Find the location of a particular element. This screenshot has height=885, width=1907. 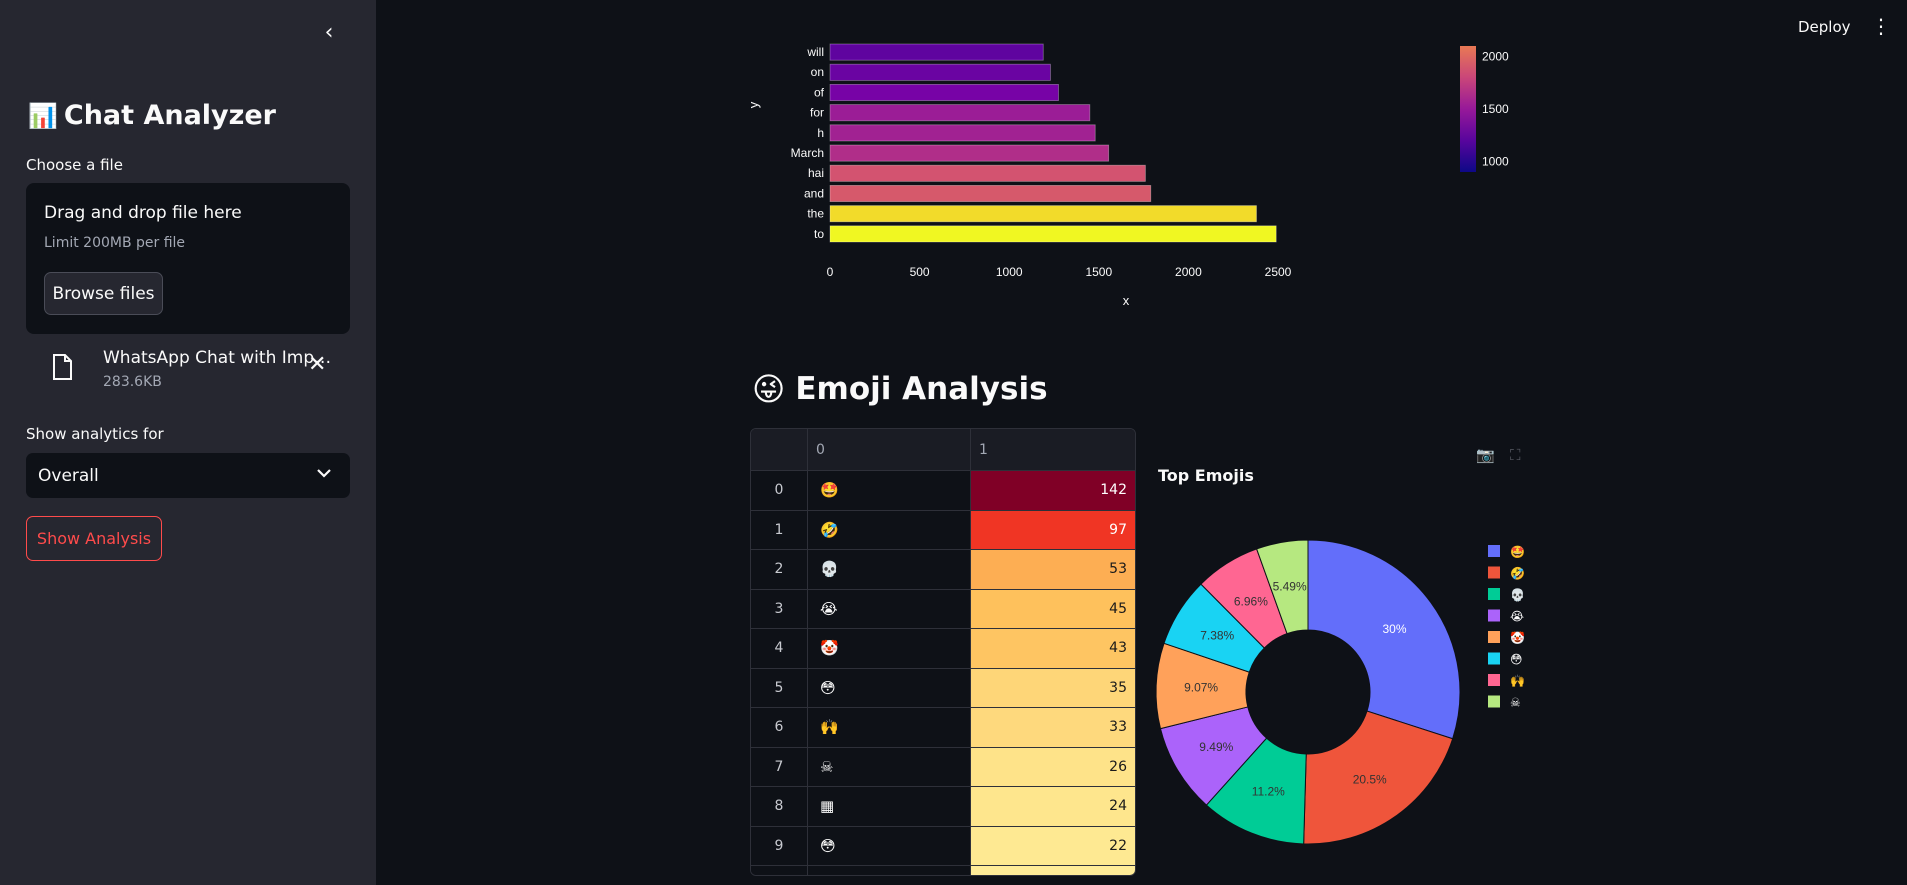

main-menu-icon: ⋮ is located at coordinates (1881, 26).